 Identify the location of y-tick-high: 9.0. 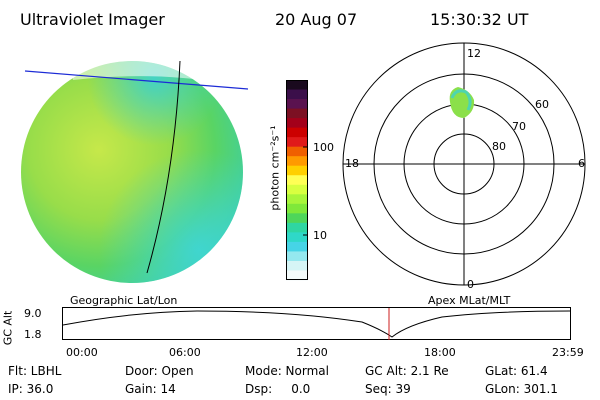
(33, 313).